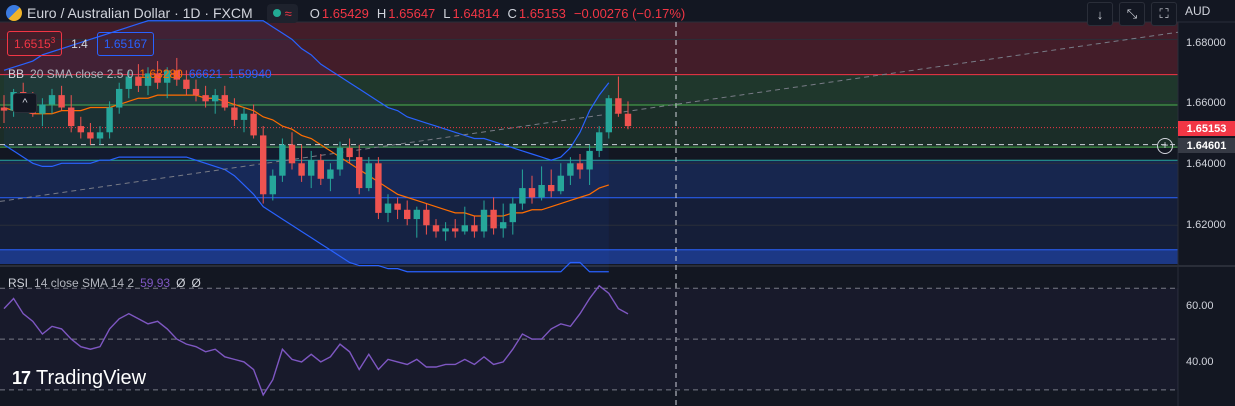 This screenshot has height=406, width=1235. What do you see at coordinates (1206, 164) in the screenshot?
I see `price-tick-label: 1.64000` at bounding box center [1206, 164].